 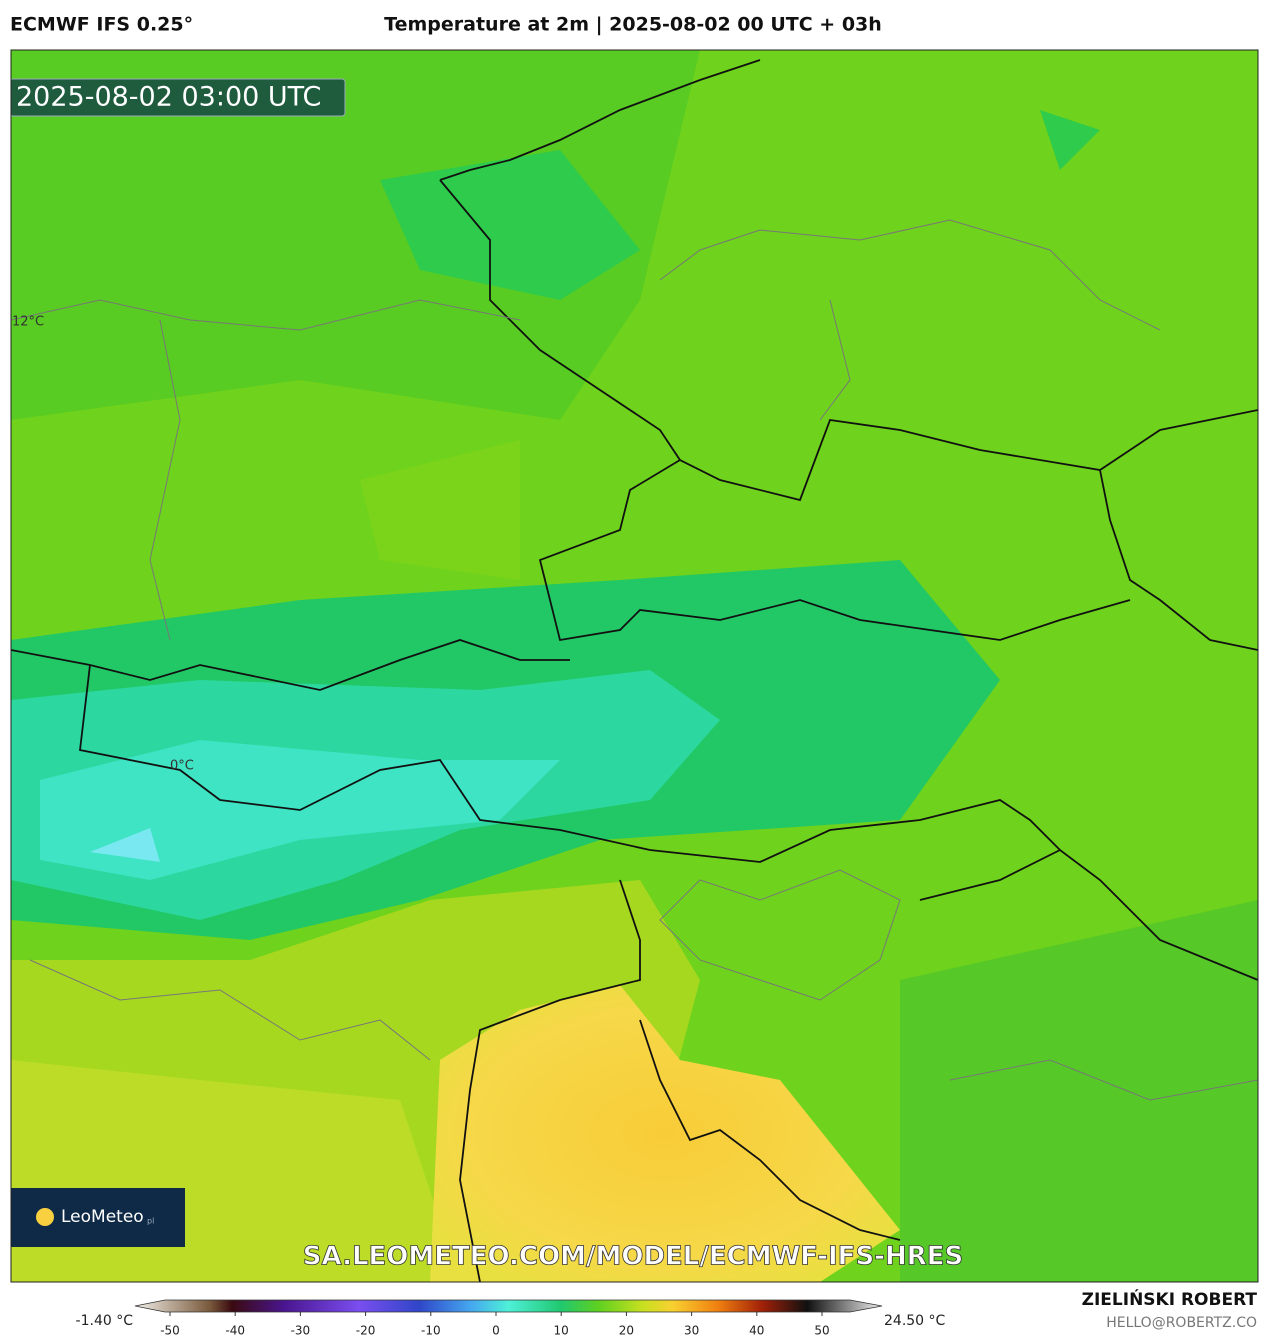 I want to click on colorbar-tick-label: -30, so click(x=301, y=1331).